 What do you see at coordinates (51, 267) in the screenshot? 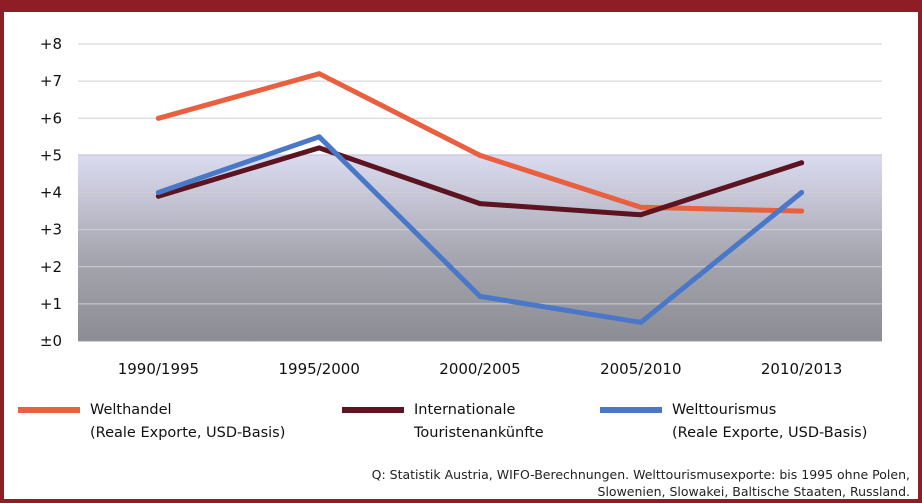
I see `y-tick-label: +2` at bounding box center [51, 267].